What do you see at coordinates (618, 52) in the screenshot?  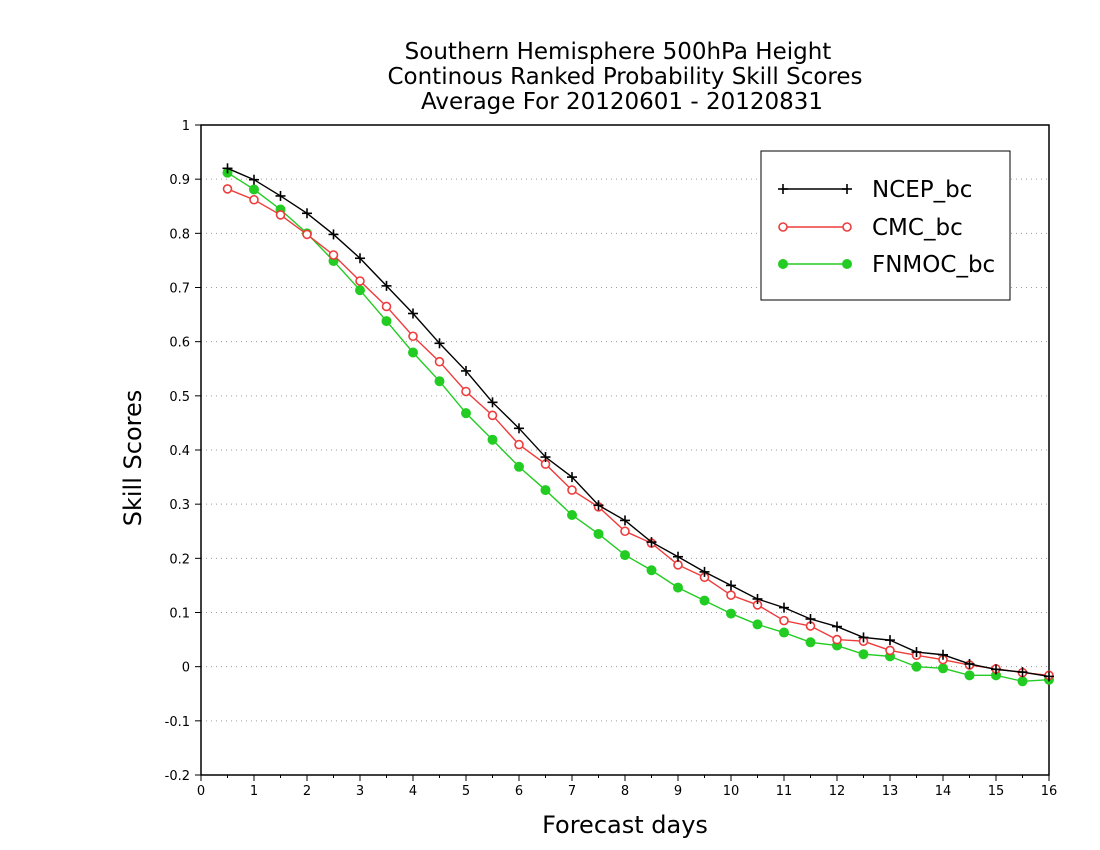 I see `title-line-1: Southern Hemisphere 500hPa Height` at bounding box center [618, 52].